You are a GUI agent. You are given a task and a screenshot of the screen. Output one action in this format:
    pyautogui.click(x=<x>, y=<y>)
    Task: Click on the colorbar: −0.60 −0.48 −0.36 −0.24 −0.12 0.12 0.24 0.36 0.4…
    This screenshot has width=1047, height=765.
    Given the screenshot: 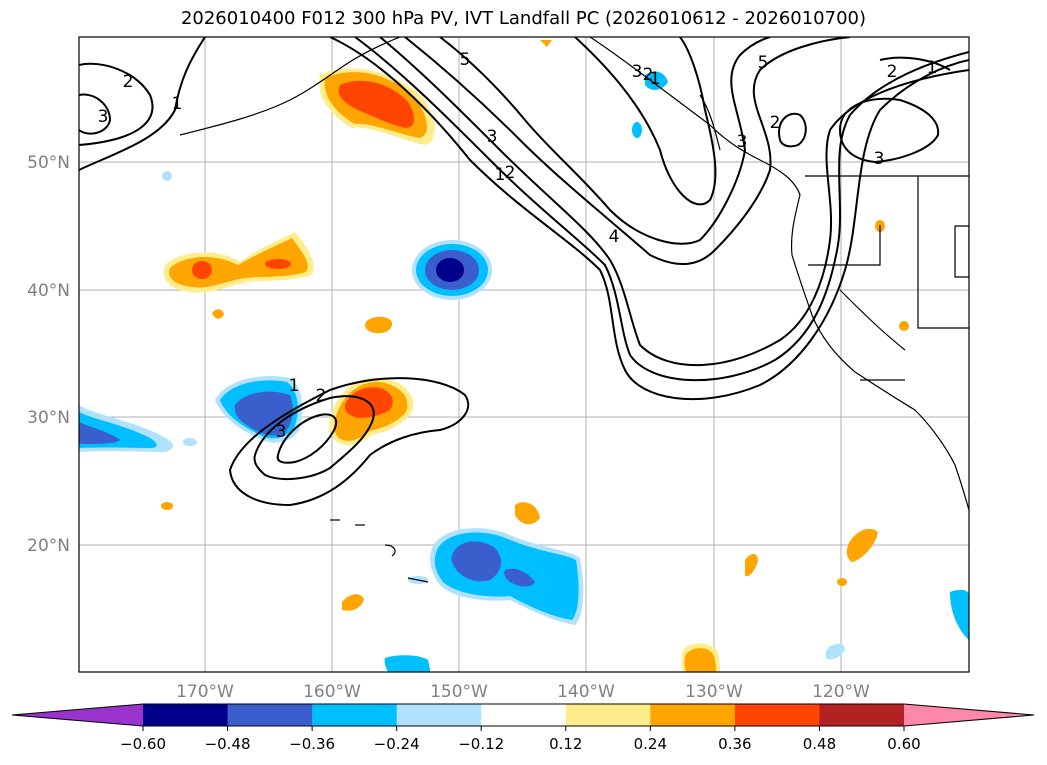 What is the action you would take?
    pyautogui.click(x=523, y=728)
    